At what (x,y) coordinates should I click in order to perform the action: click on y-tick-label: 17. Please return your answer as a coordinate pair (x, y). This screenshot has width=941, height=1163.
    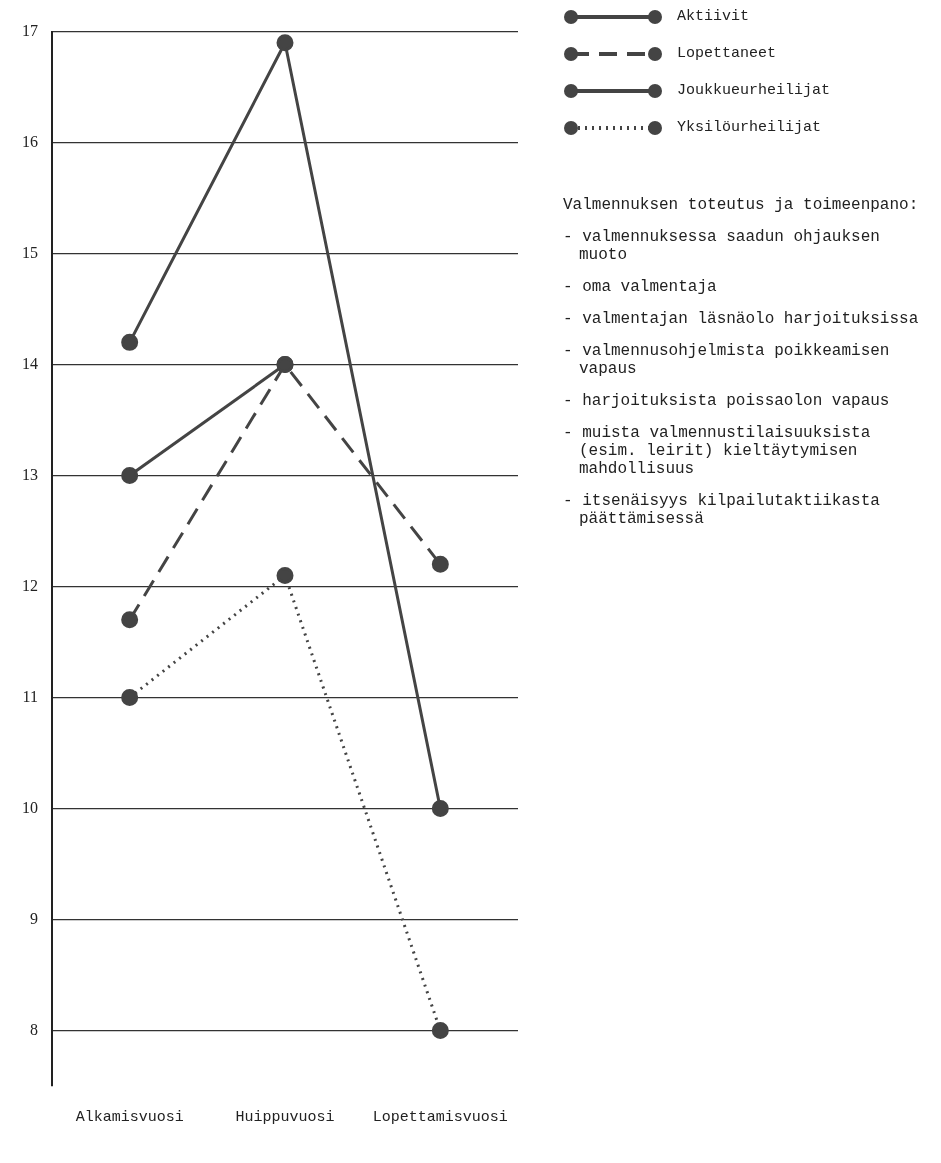
    Looking at the image, I should click on (30, 30).